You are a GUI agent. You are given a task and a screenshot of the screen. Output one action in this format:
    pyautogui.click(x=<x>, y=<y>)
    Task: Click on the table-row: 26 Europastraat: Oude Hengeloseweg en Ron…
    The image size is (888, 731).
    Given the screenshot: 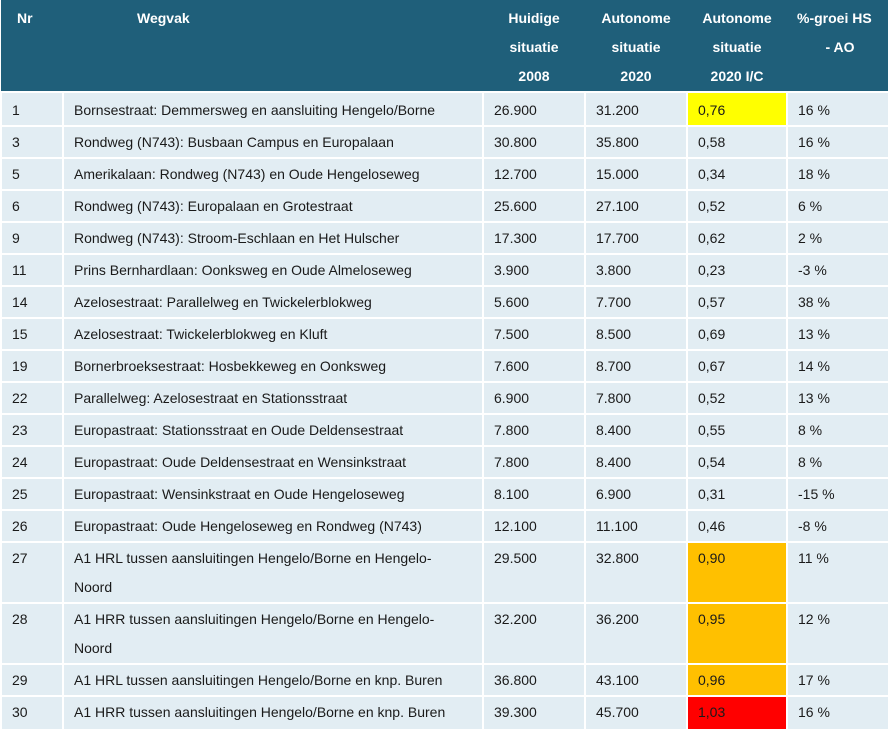 What is the action you would take?
    pyautogui.click(x=444, y=526)
    